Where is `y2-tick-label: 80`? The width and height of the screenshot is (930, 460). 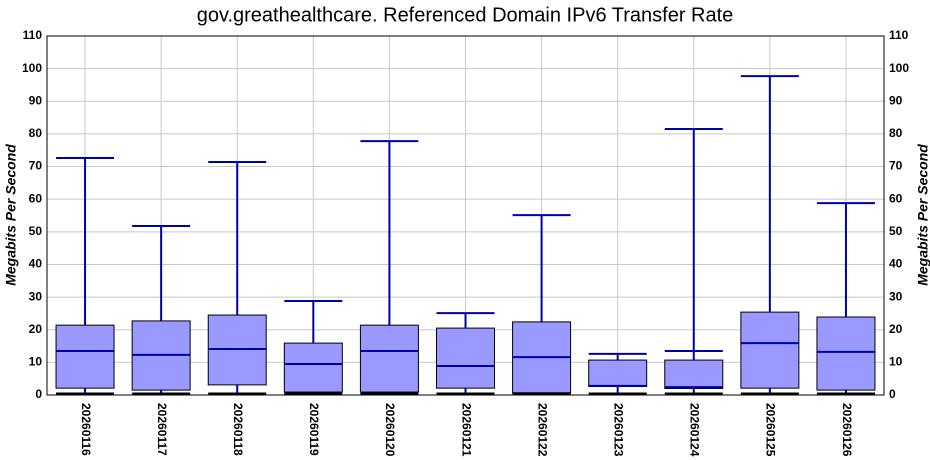 y2-tick-label: 80 is located at coordinates (896, 133).